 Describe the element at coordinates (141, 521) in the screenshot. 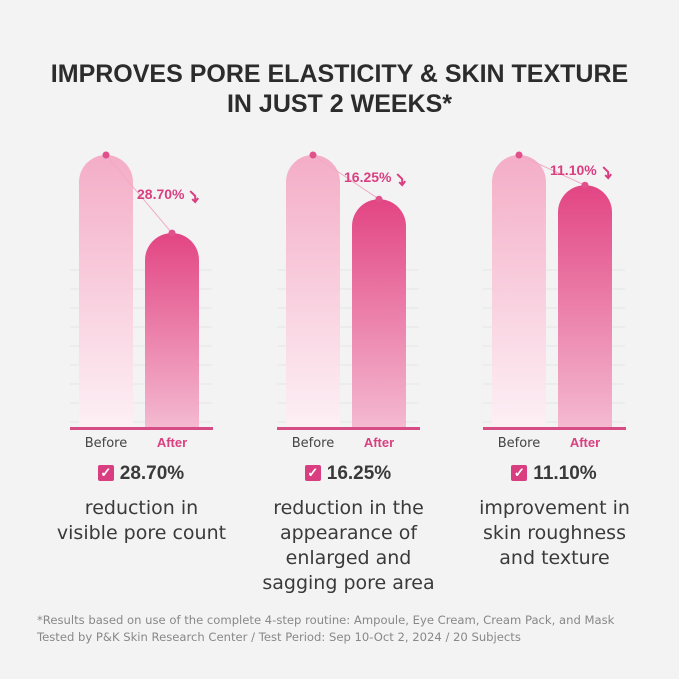

I see `result-description: reduction in visible pore count` at that location.